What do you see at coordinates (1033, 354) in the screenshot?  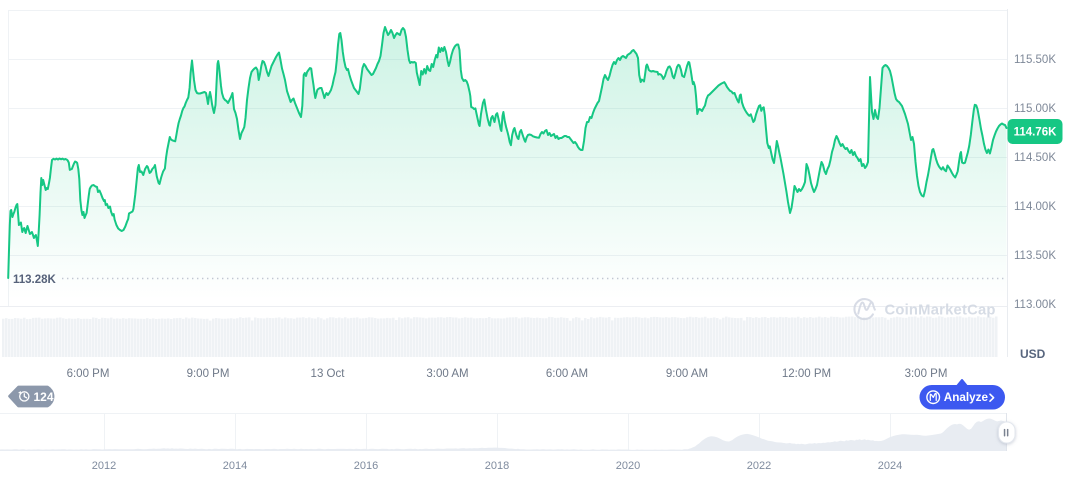 I see `svg-text: USD` at bounding box center [1033, 354].